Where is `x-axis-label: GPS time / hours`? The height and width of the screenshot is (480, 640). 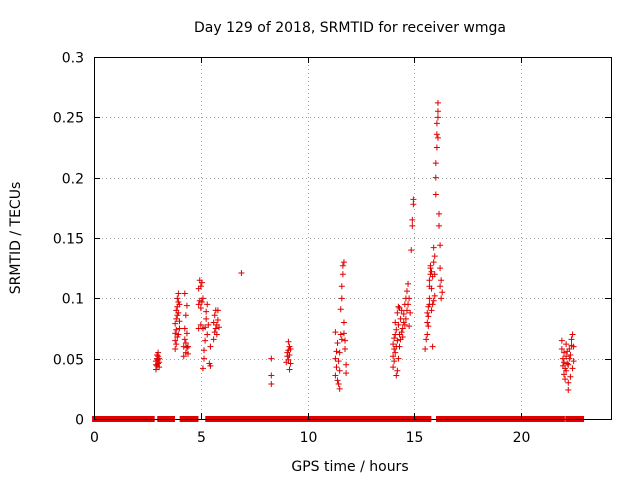
x-axis-label: GPS time / hours is located at coordinates (349, 467).